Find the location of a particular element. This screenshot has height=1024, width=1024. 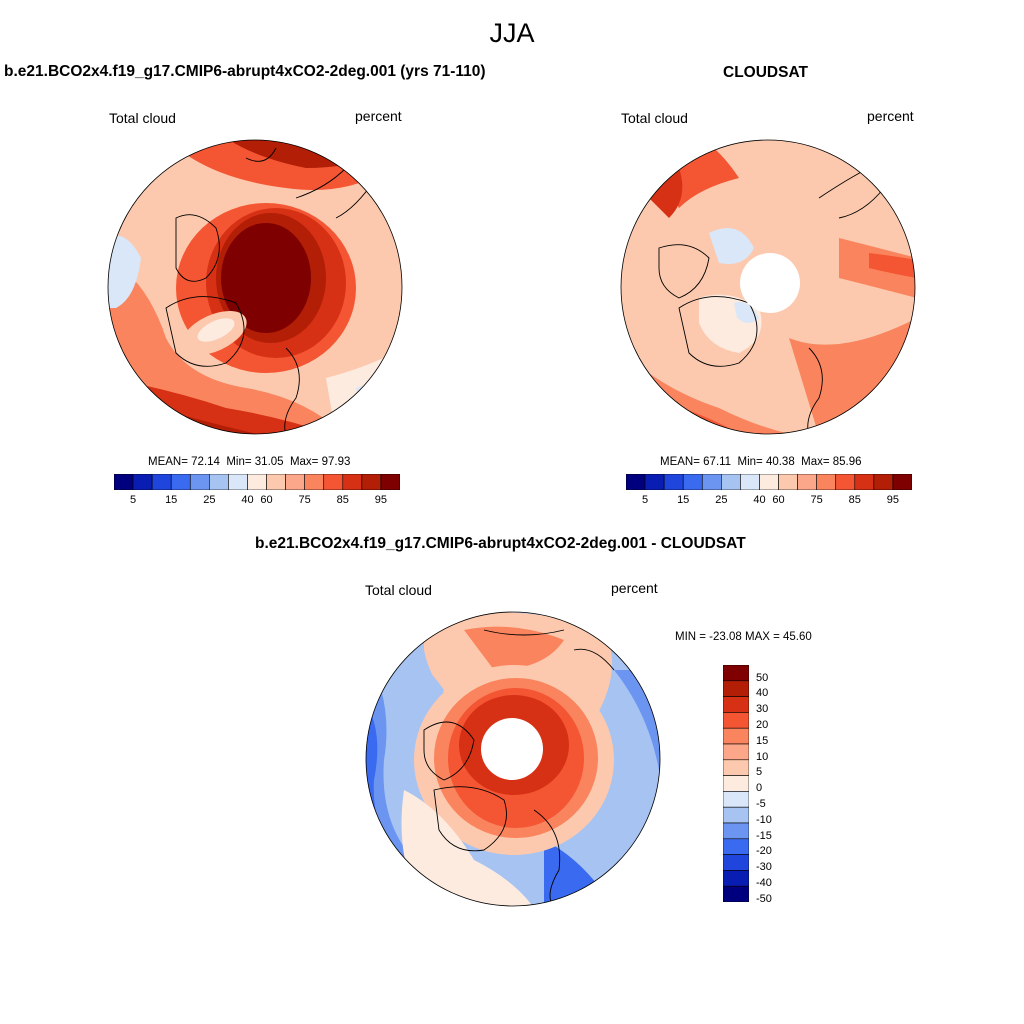

colorbar-tick-label: -40 is located at coordinates (764, 883).